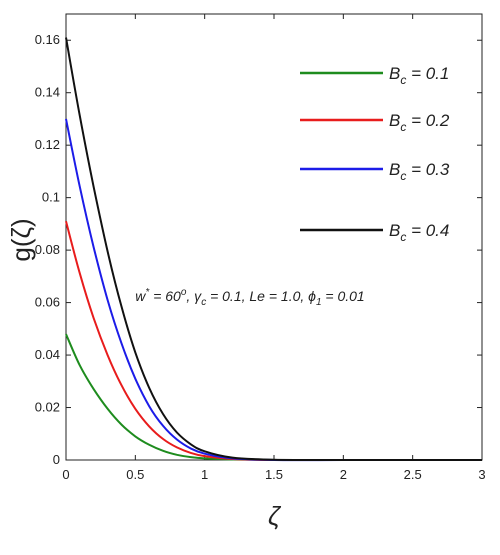 This screenshot has height=555, width=500. Describe the element at coordinates (203, 302) in the screenshot. I see `annotation-gamma-sub: c` at that location.